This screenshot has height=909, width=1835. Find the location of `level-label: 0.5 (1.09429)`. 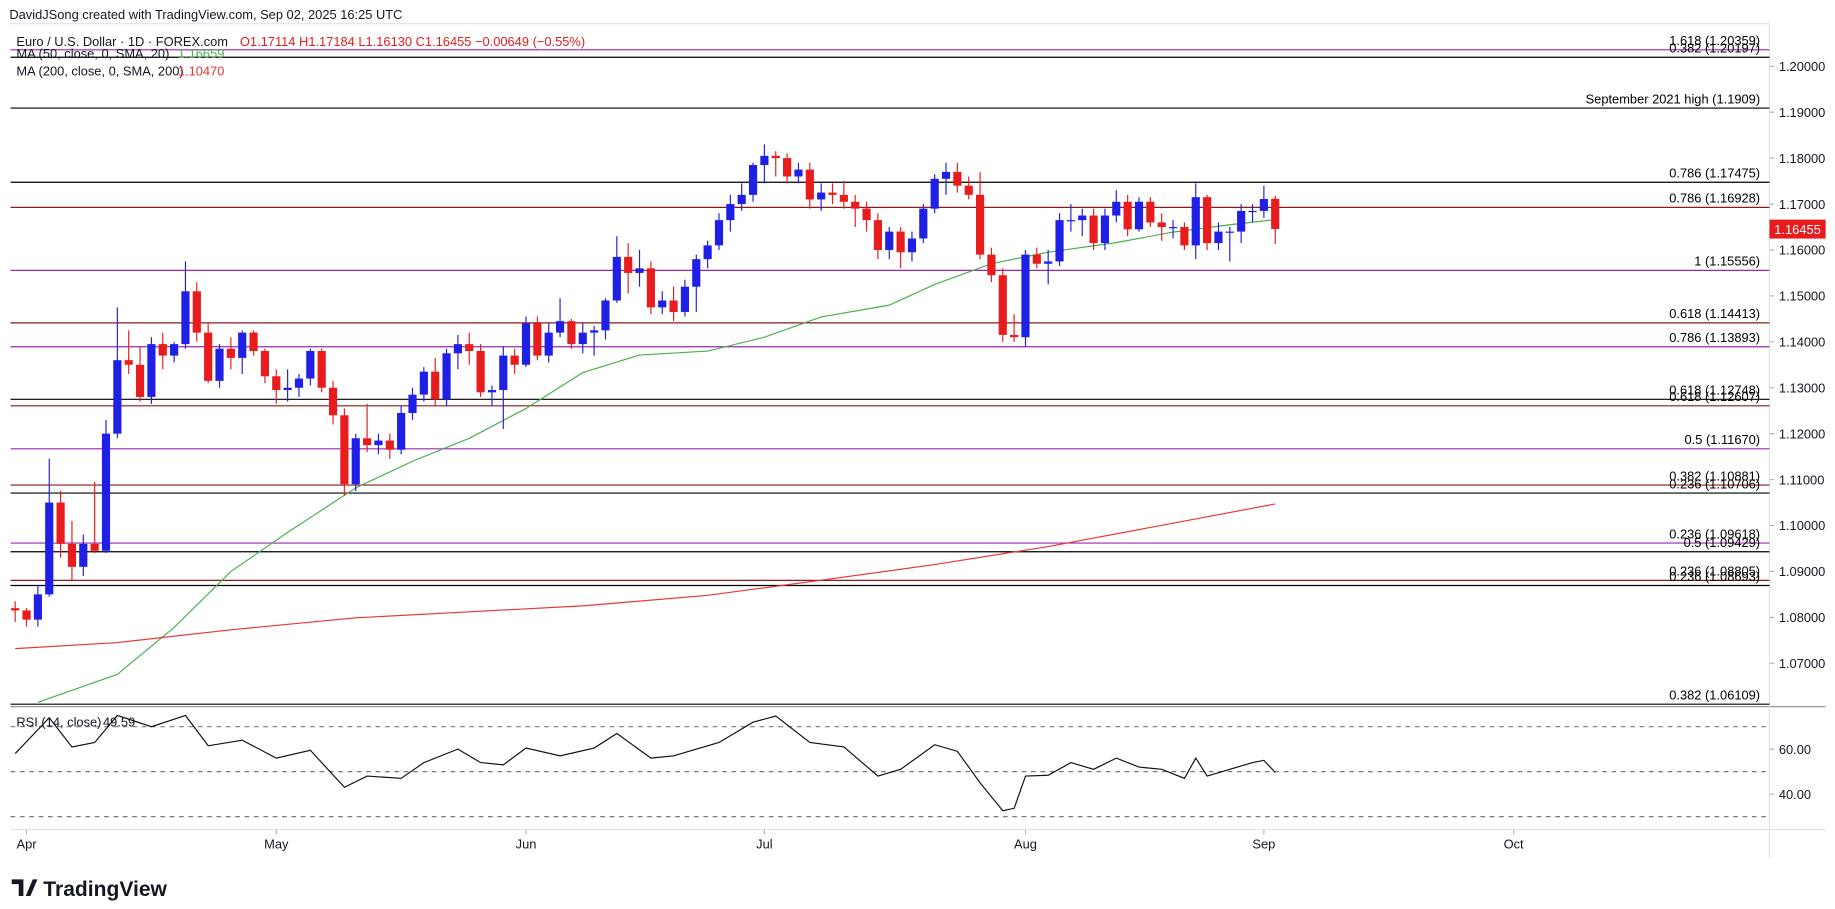

level-label: 0.5 (1.09429) is located at coordinates (1722, 542).